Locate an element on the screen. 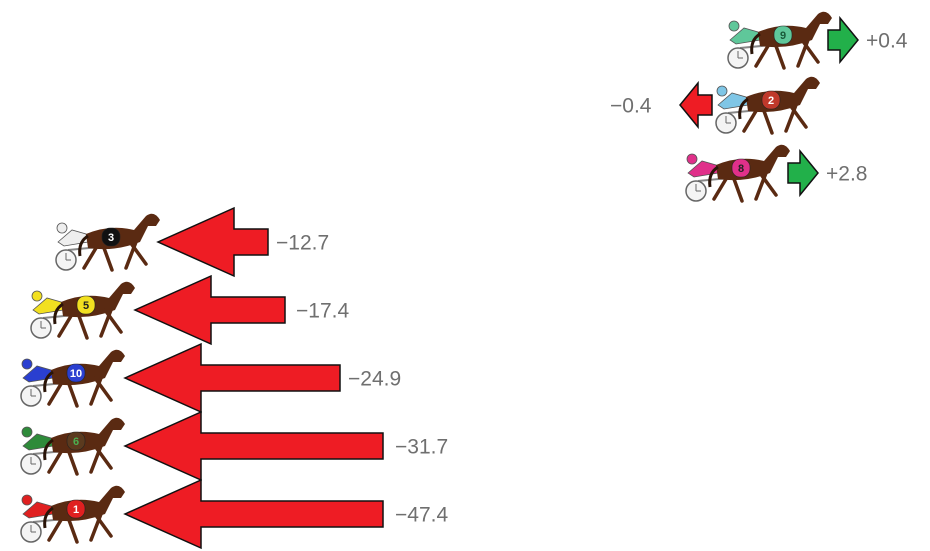 The height and width of the screenshot is (551, 930). change-label: −47.4 is located at coordinates (421, 515).